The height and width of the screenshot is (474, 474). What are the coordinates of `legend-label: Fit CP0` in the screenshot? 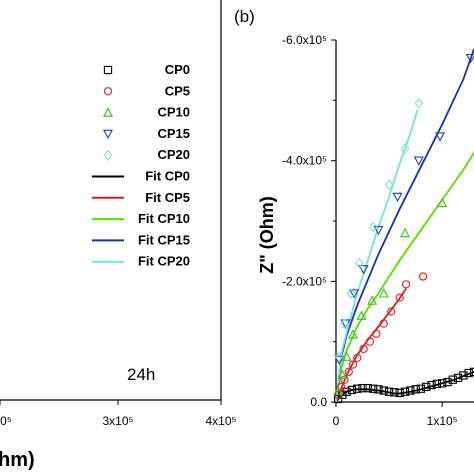 It's located at (167, 176).